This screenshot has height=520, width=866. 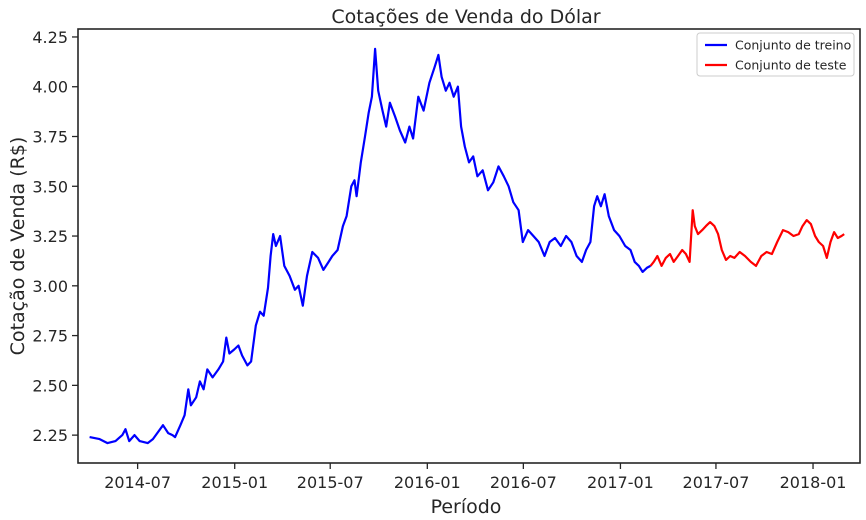 I want to click on x-tick-label: 2015-01, so click(x=234, y=482).